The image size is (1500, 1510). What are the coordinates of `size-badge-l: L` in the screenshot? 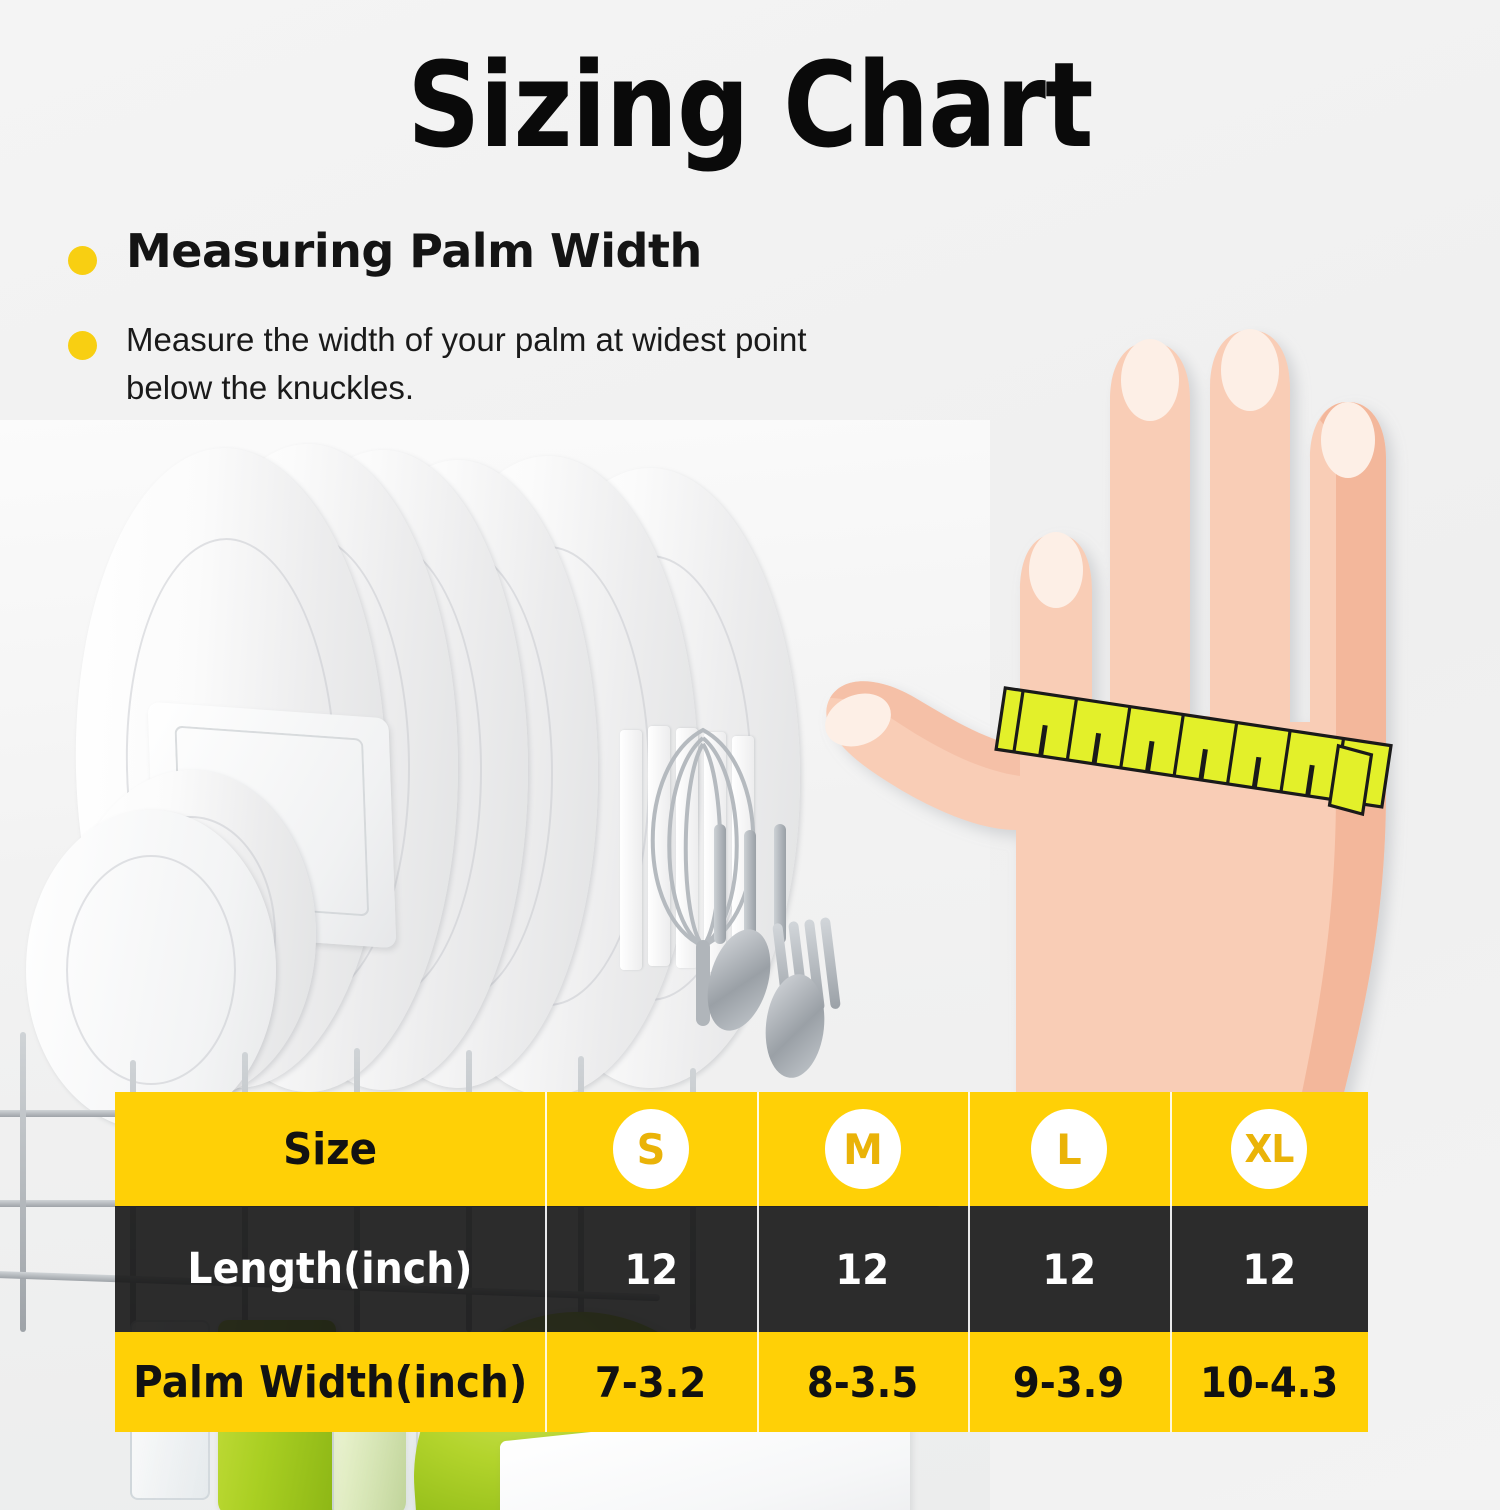 It's located at (1069, 1149).